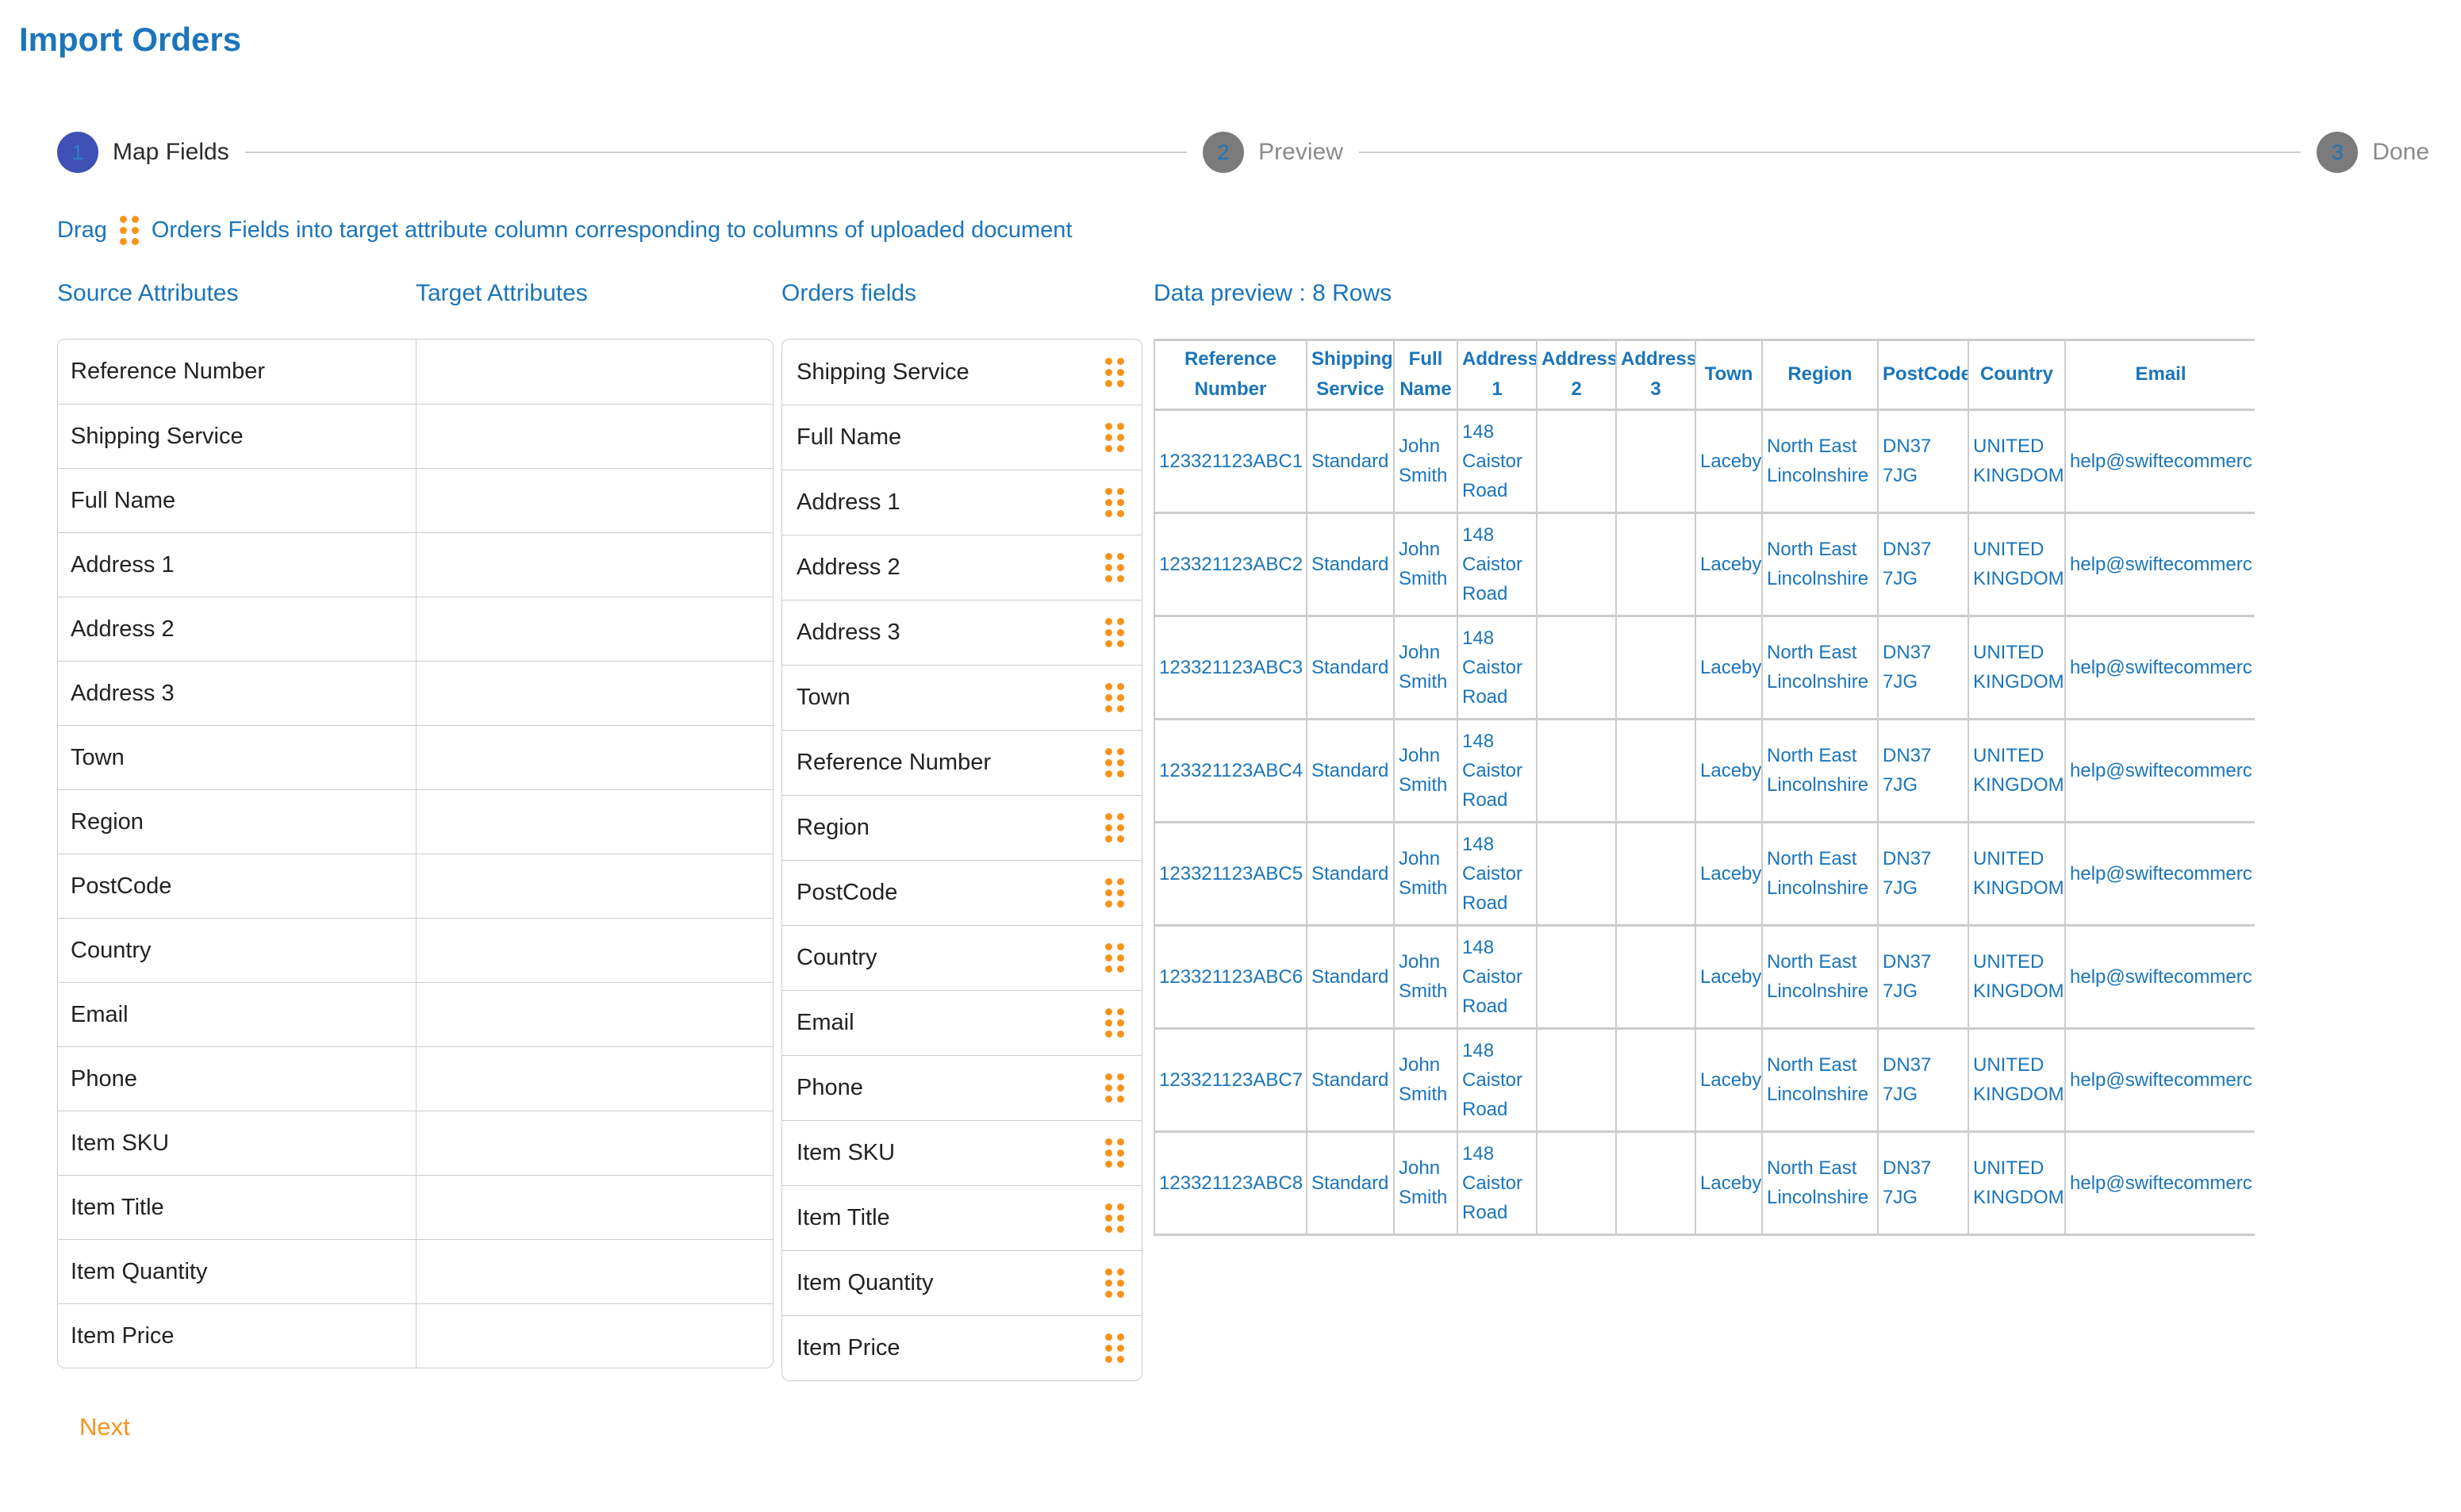 This screenshot has height=1512, width=2461. What do you see at coordinates (962, 828) in the screenshot?
I see `orders-field-item: Region` at bounding box center [962, 828].